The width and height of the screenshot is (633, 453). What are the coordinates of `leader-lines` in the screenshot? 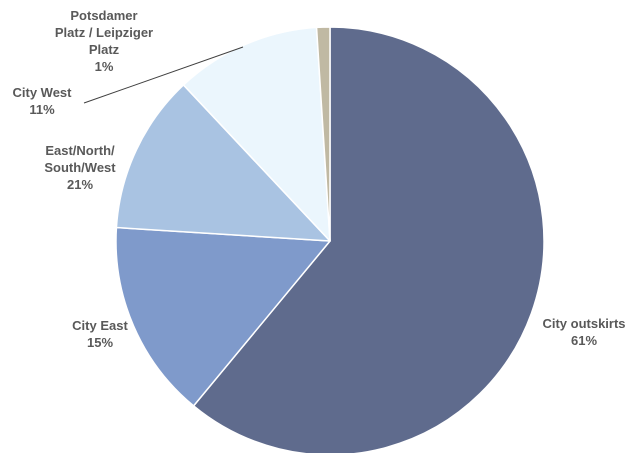 It's located at (163, 75).